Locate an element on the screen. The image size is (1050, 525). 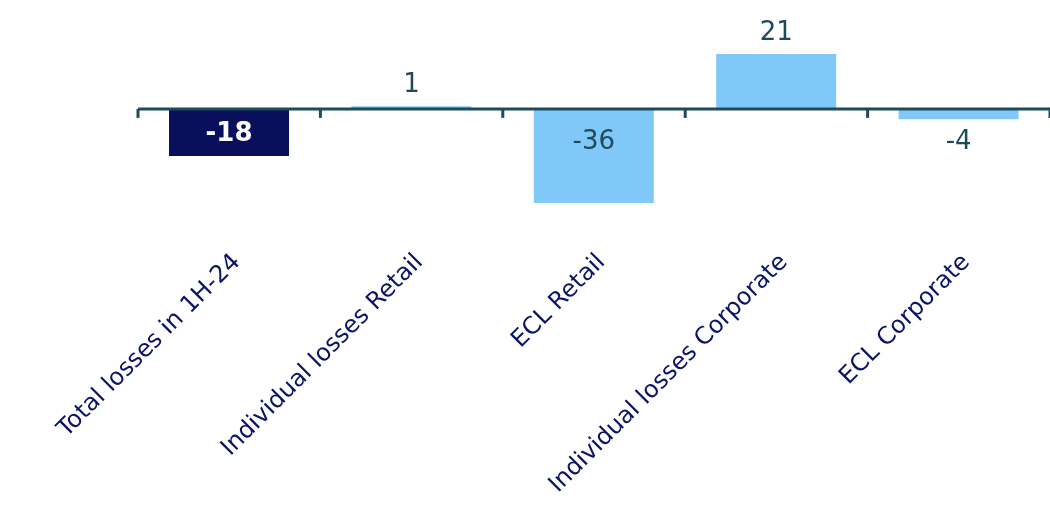
data-label: -18 is located at coordinates (229, 132).